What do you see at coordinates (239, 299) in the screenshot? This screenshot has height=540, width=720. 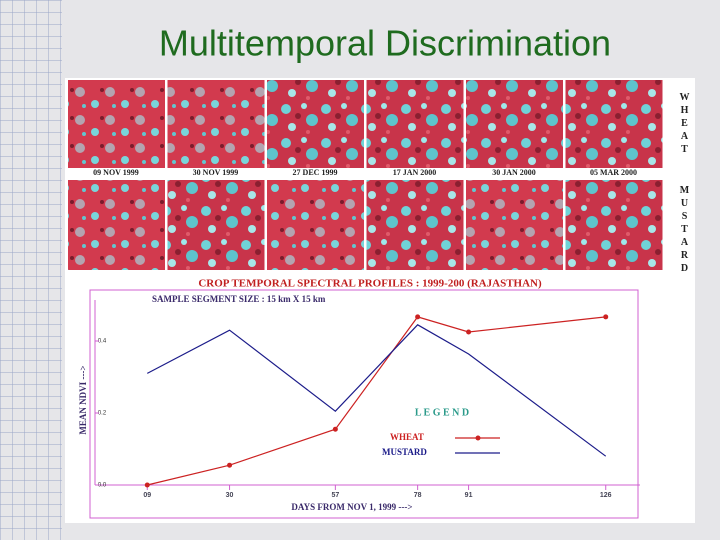 I see `chart-subtitle: SAMPLE SEGMENT SIZE : 15 km X 15 km` at bounding box center [239, 299].